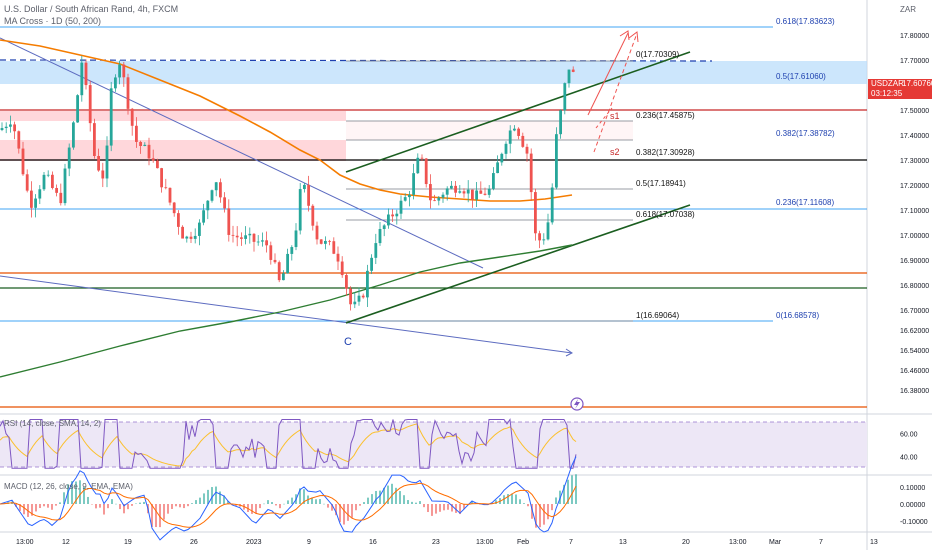  I want to click on fib-label-05-outer: 0.5(17.61060), so click(801, 76).